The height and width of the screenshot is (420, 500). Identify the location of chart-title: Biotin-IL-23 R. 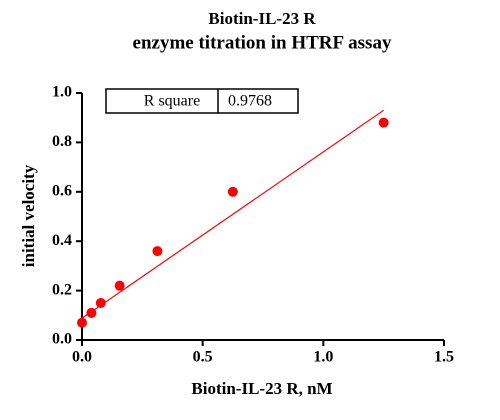
(262, 18).